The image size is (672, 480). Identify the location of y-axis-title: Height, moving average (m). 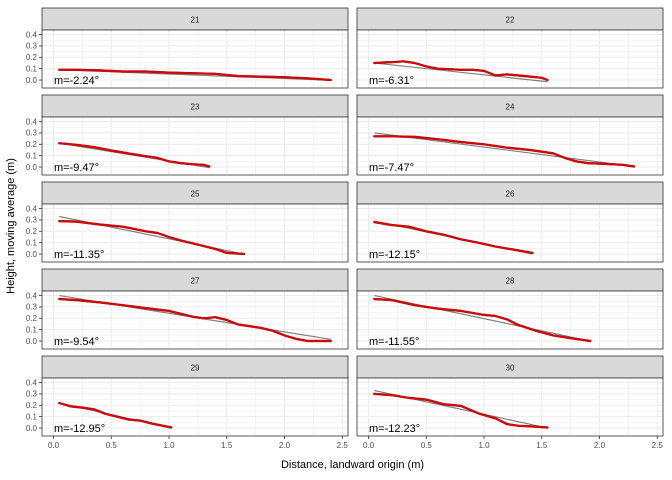
(11, 226).